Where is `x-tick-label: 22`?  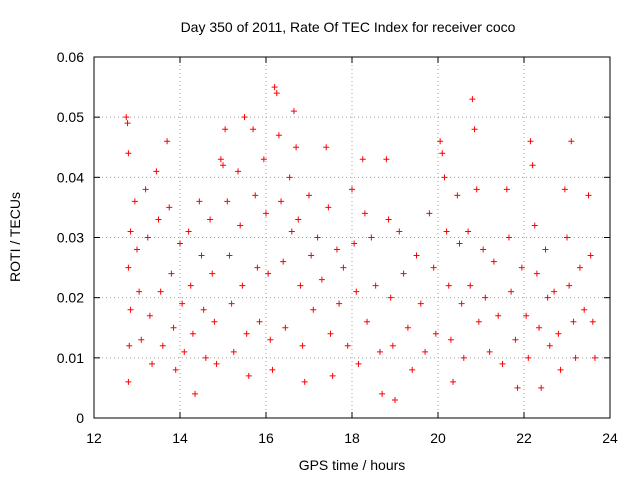 x-tick-label: 22 is located at coordinates (524, 438).